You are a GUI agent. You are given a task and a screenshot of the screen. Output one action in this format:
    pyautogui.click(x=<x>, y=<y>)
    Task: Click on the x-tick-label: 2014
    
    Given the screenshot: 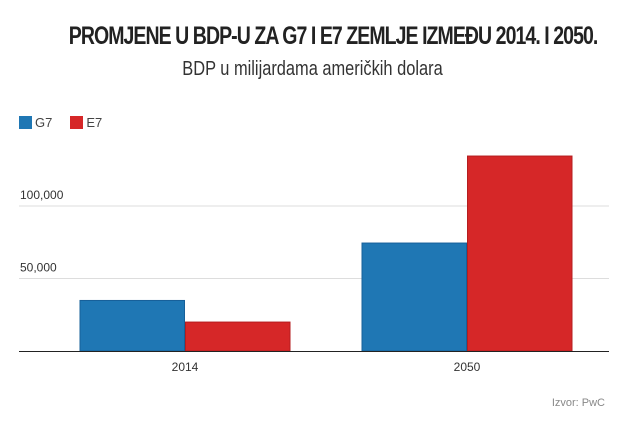 What is the action you would take?
    pyautogui.click(x=185, y=367)
    